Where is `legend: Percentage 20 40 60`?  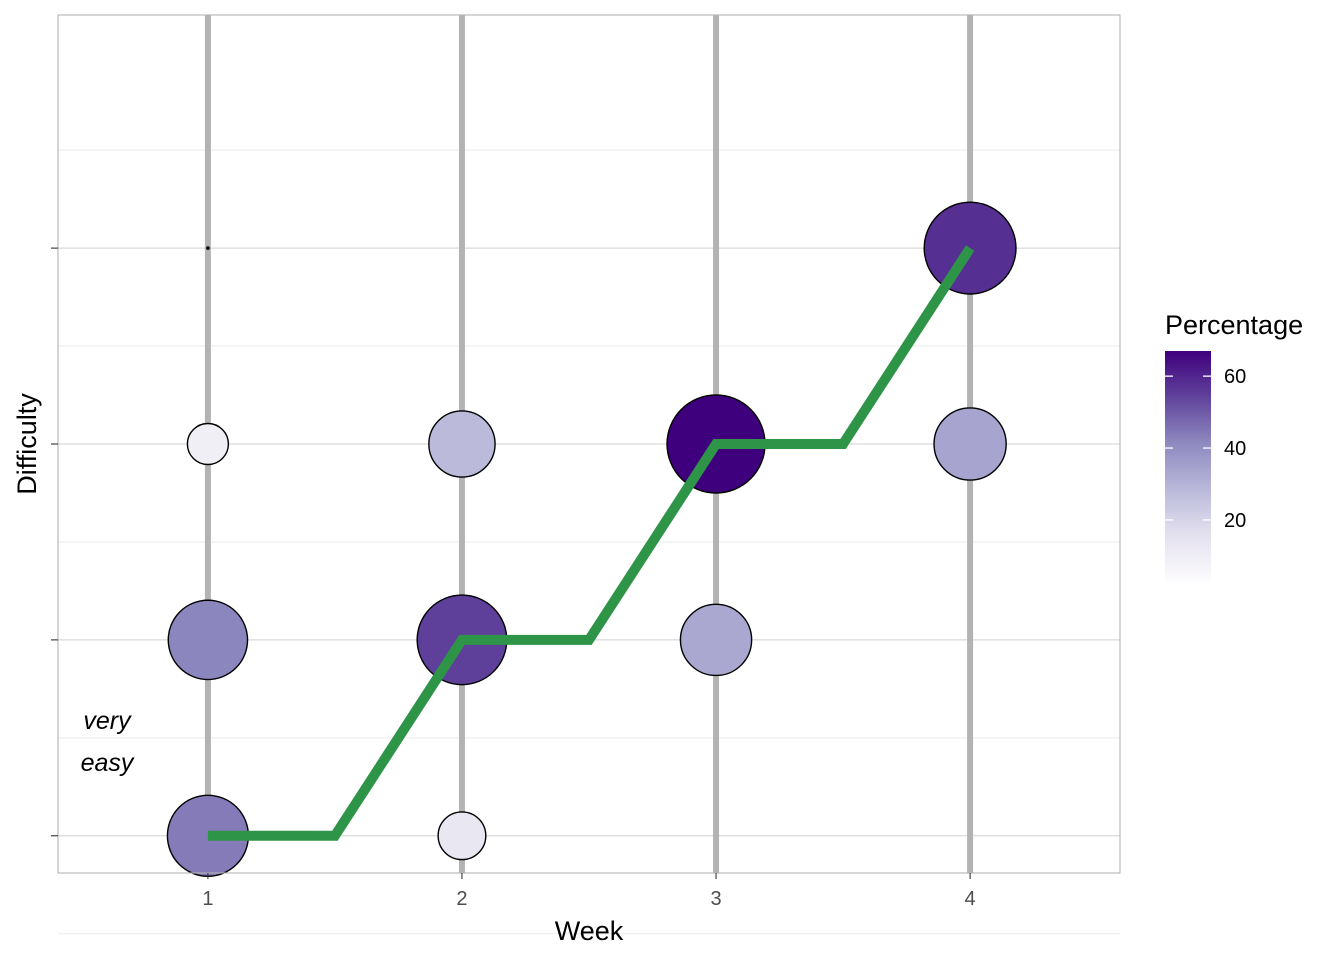
legend: Percentage 20 40 60 is located at coordinates (1234, 445).